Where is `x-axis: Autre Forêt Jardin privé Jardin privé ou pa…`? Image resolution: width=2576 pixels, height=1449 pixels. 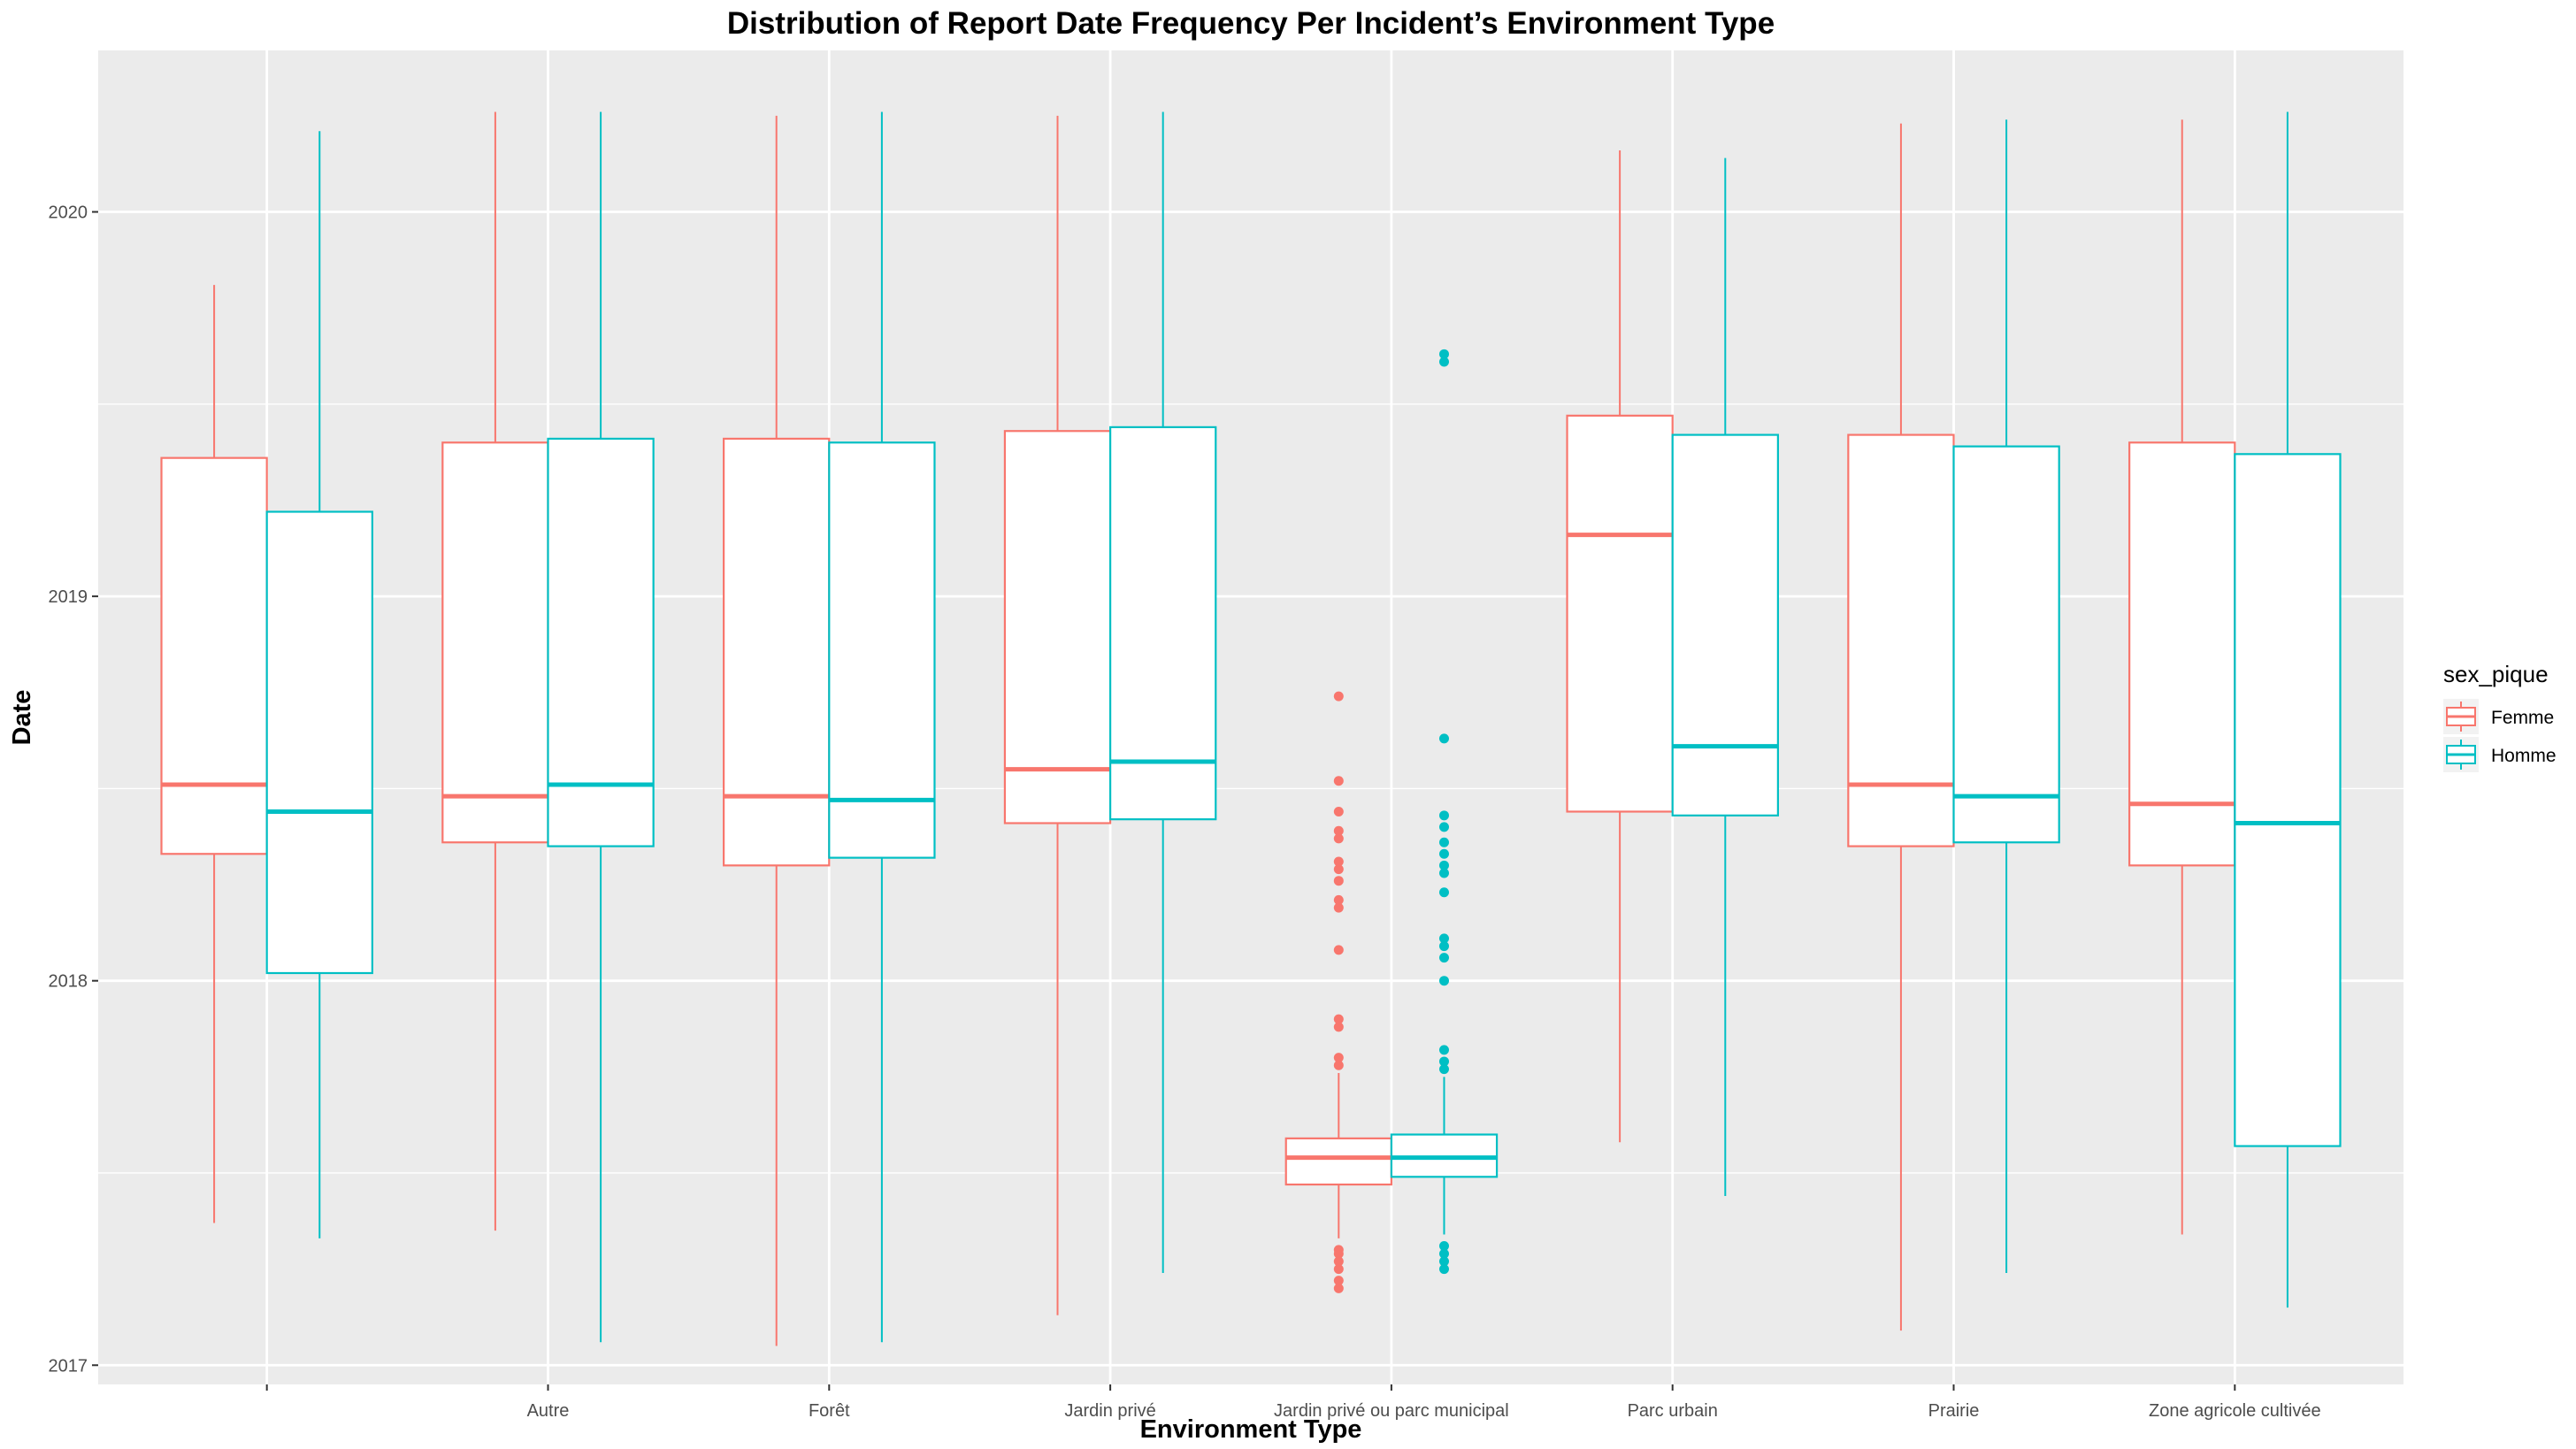 x-axis: Autre Forêt Jardin privé Jardin privé ou pa… is located at coordinates (1293, 1402).